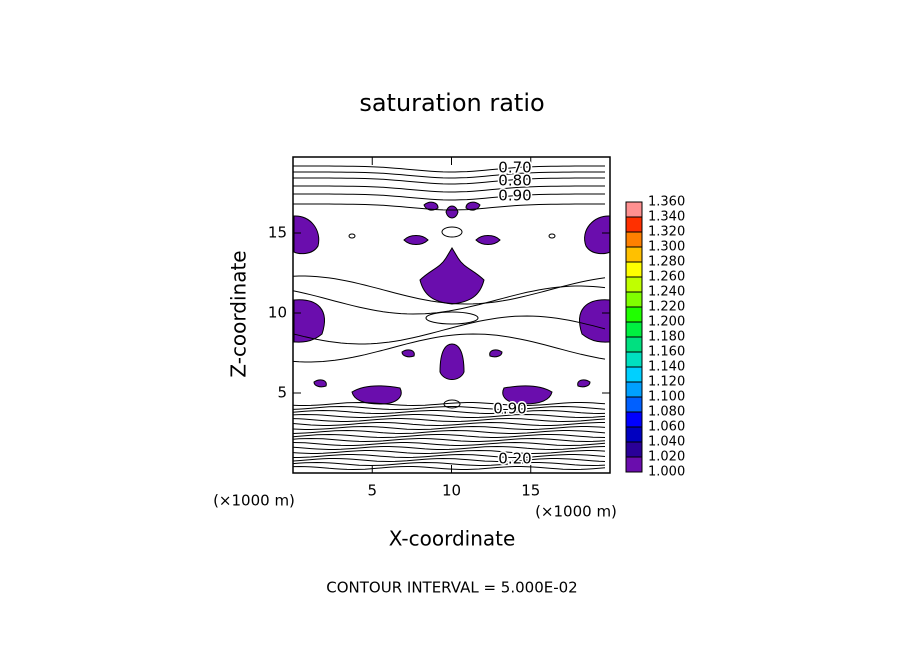  I want to click on contour-label: 0.70, so click(514, 168).